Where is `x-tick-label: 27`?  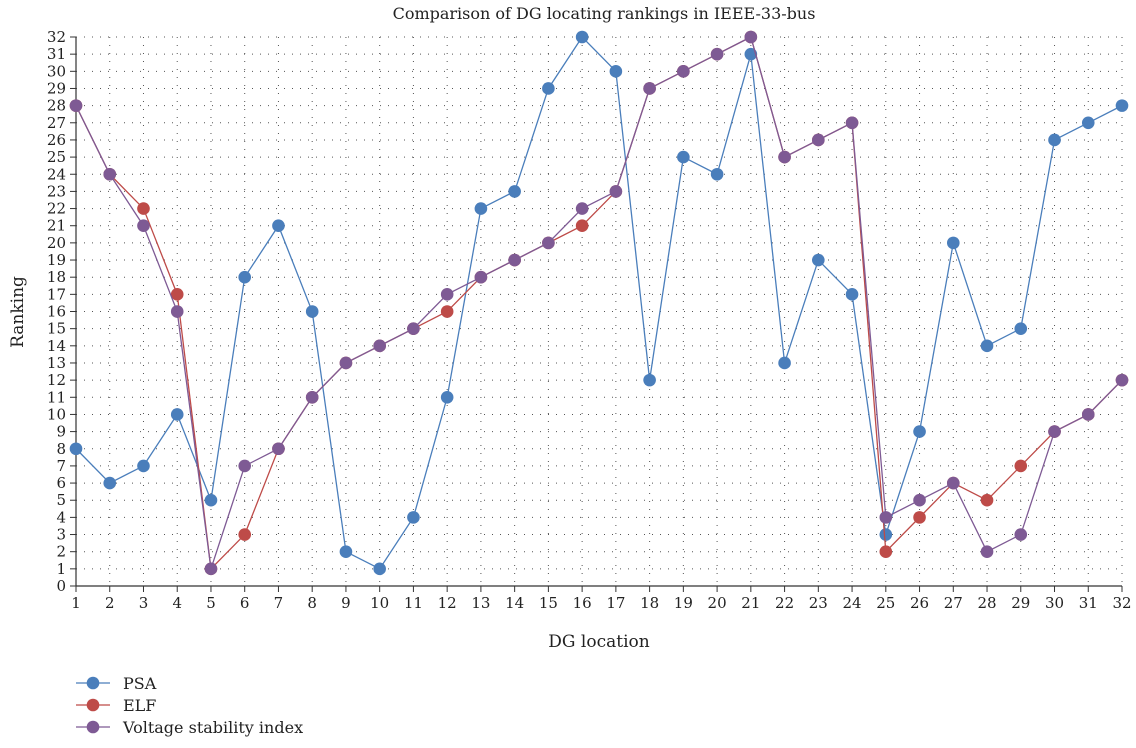 x-tick-label: 27 is located at coordinates (953, 603).